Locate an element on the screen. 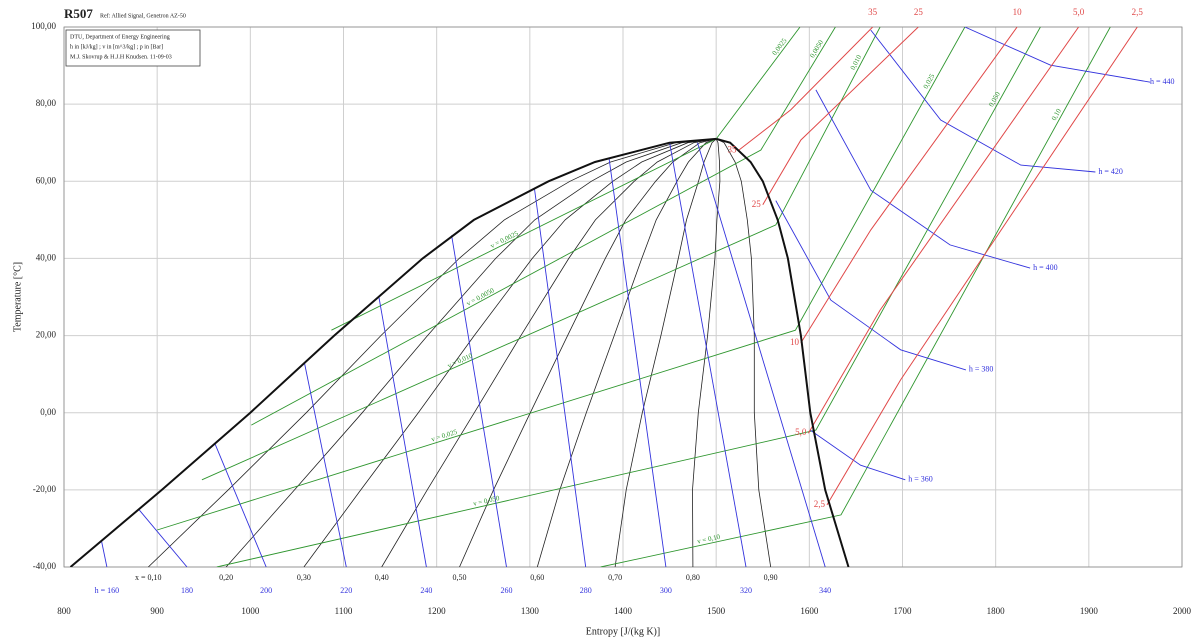 Image resolution: width=1195 pixels, height=640 pixels. x-tick-label: 2000 is located at coordinates (1182, 611).